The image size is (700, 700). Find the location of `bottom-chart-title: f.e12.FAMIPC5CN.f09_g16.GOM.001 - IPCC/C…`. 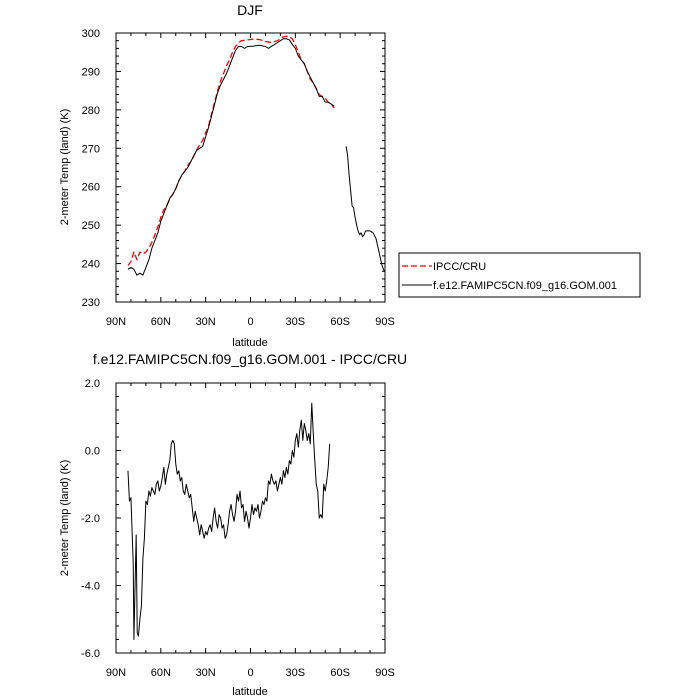

bottom-chart-title: f.e12.FAMIPC5CN.f09_g16.GOM.001 - IPCC/C… is located at coordinates (250, 359).